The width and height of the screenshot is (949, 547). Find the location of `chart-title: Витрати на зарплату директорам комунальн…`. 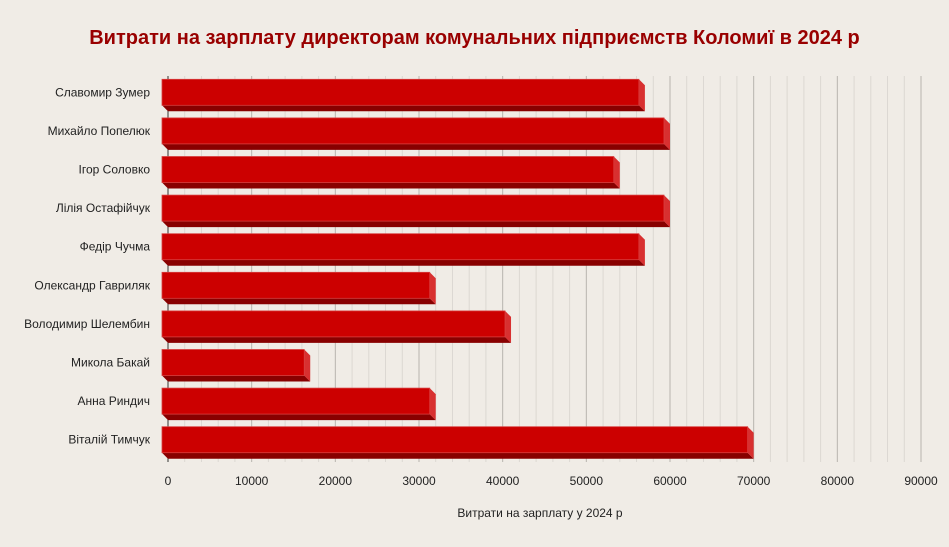

chart-title: Витрати на зарплату директорам комунальн… is located at coordinates (474, 38).